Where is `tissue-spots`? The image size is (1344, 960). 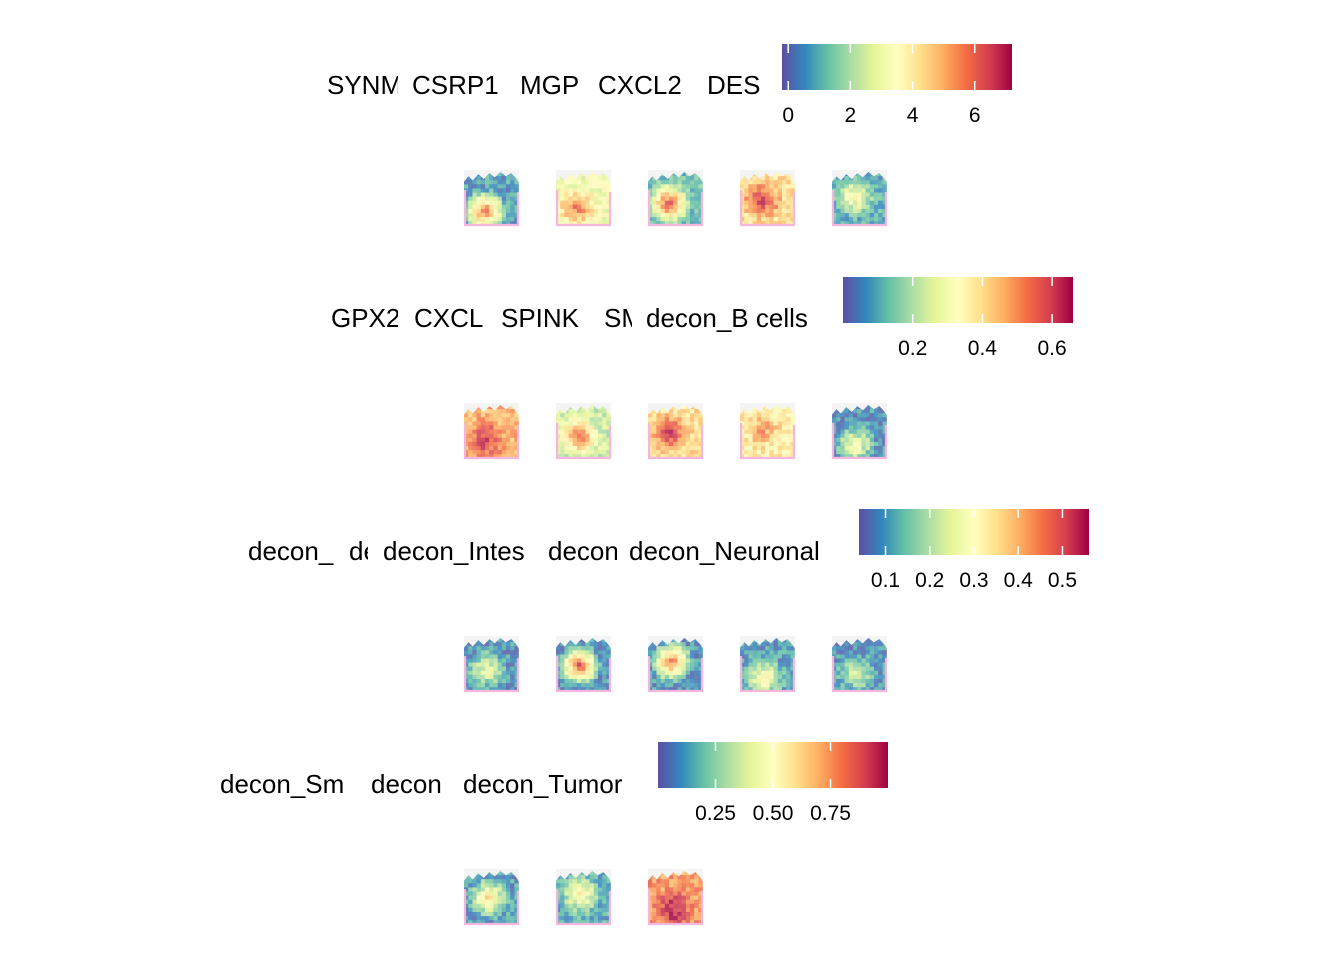 tissue-spots is located at coordinates (767, 199).